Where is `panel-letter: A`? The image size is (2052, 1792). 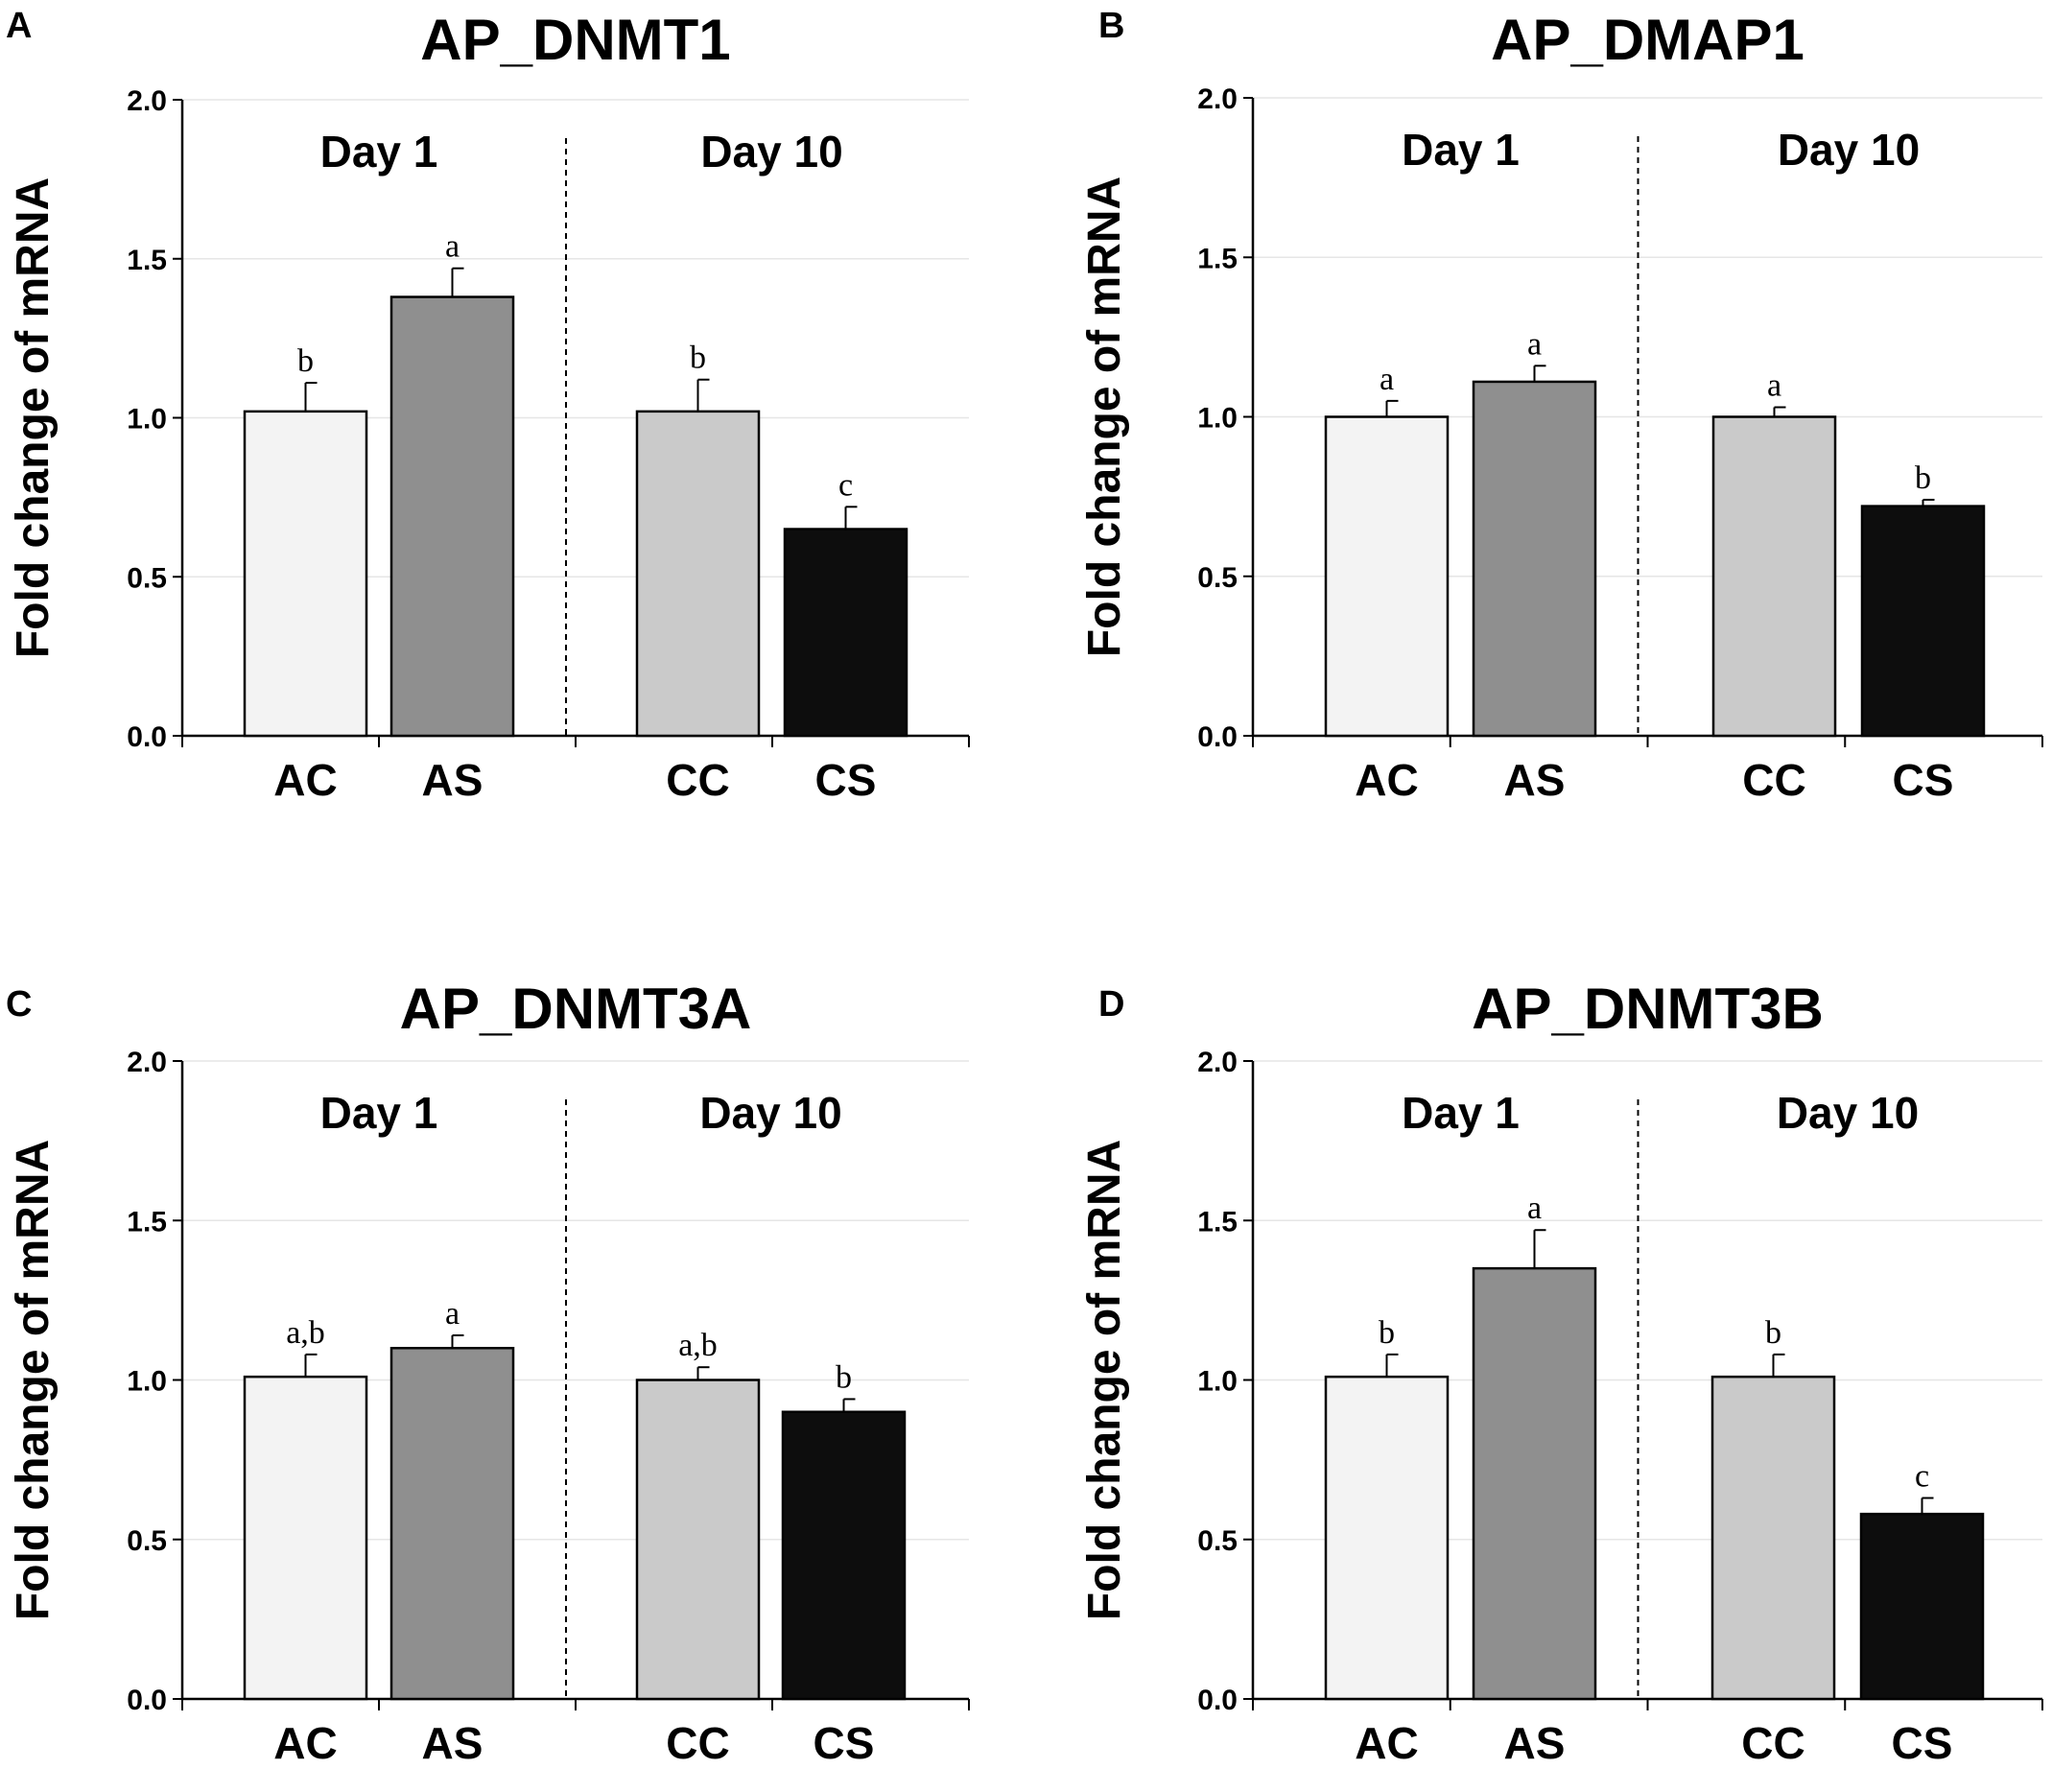 panel-letter: A is located at coordinates (19, 26).